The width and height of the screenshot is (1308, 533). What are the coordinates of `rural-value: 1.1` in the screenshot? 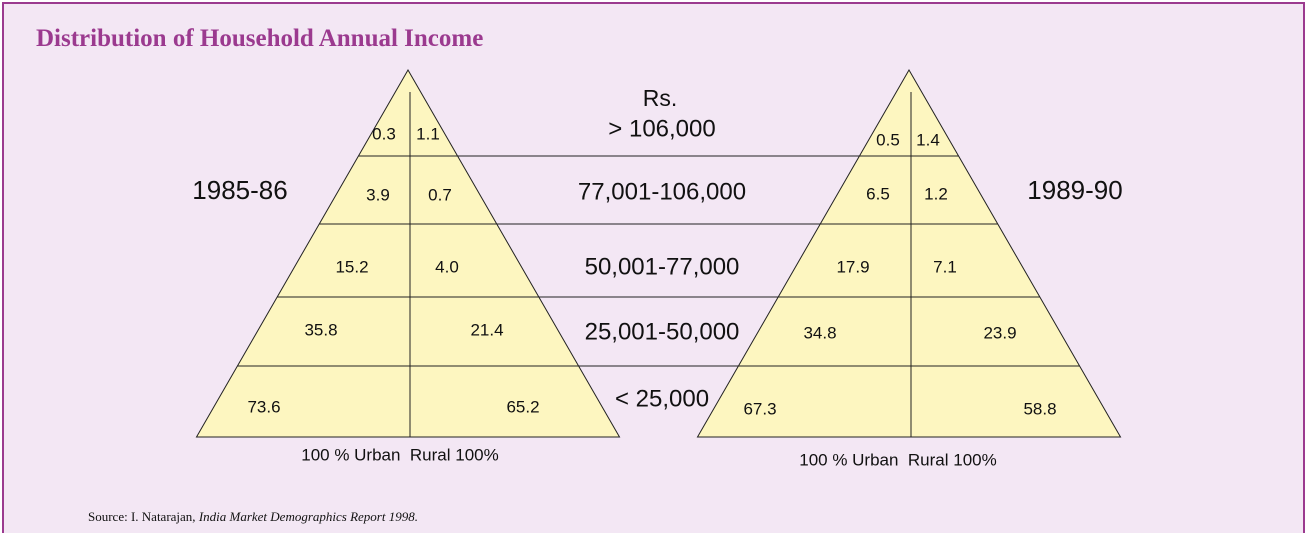 It's located at (428, 133).